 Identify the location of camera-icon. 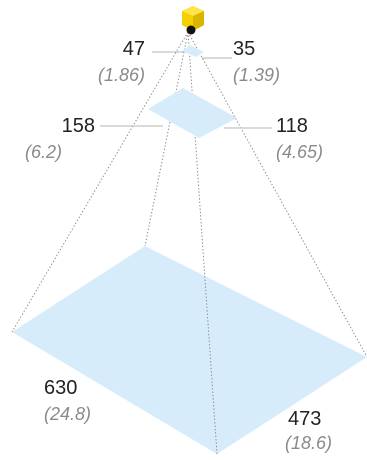
(193, 20).